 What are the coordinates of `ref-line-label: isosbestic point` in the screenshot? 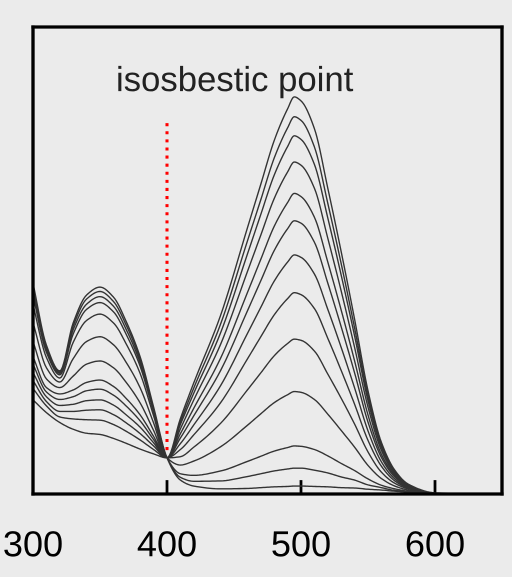 It's located at (236, 82).